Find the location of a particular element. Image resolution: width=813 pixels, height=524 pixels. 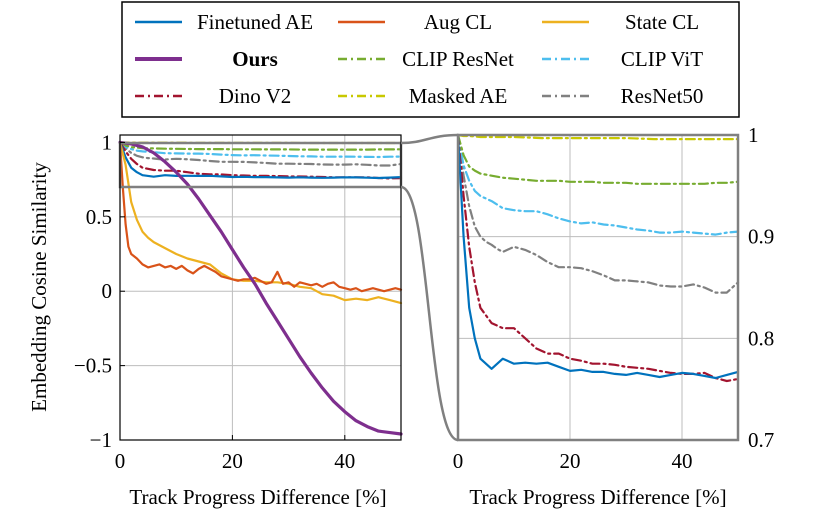

legend-label-aug-cl: Aug CL is located at coordinates (458, 22).